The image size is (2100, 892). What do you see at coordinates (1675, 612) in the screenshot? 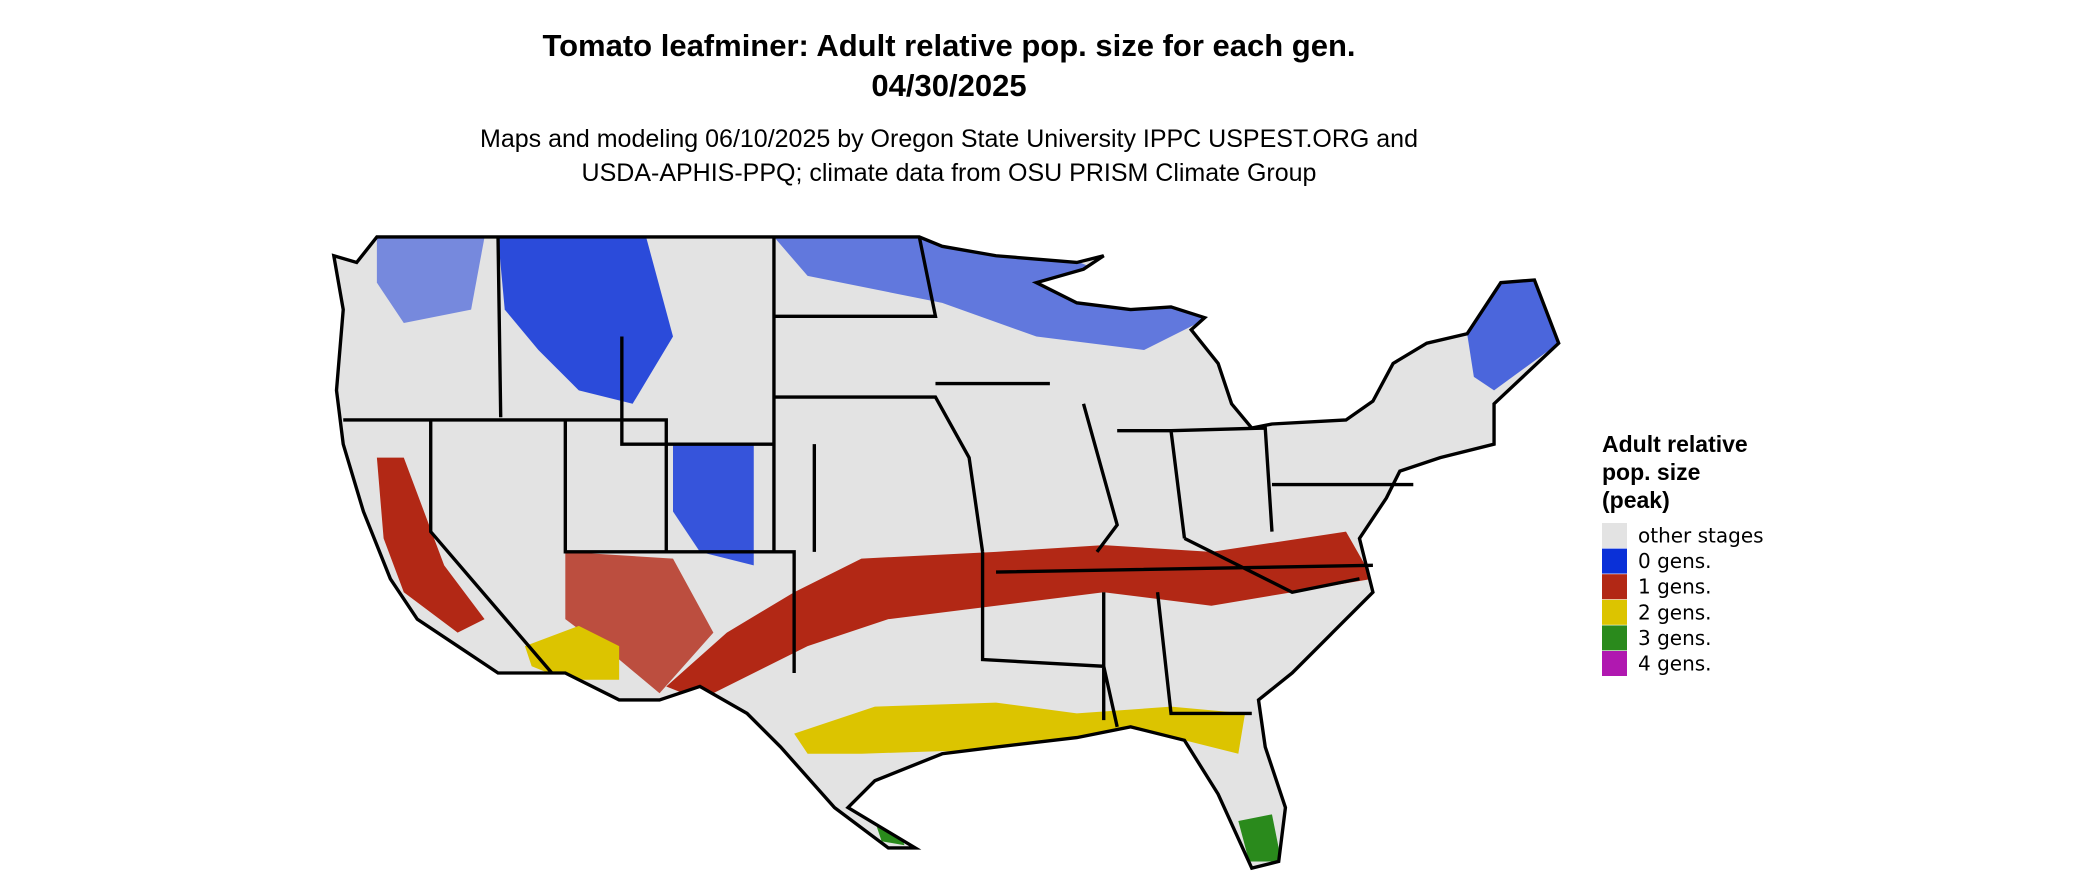
I see `legend-label: 2 gens.` at bounding box center [1675, 612].